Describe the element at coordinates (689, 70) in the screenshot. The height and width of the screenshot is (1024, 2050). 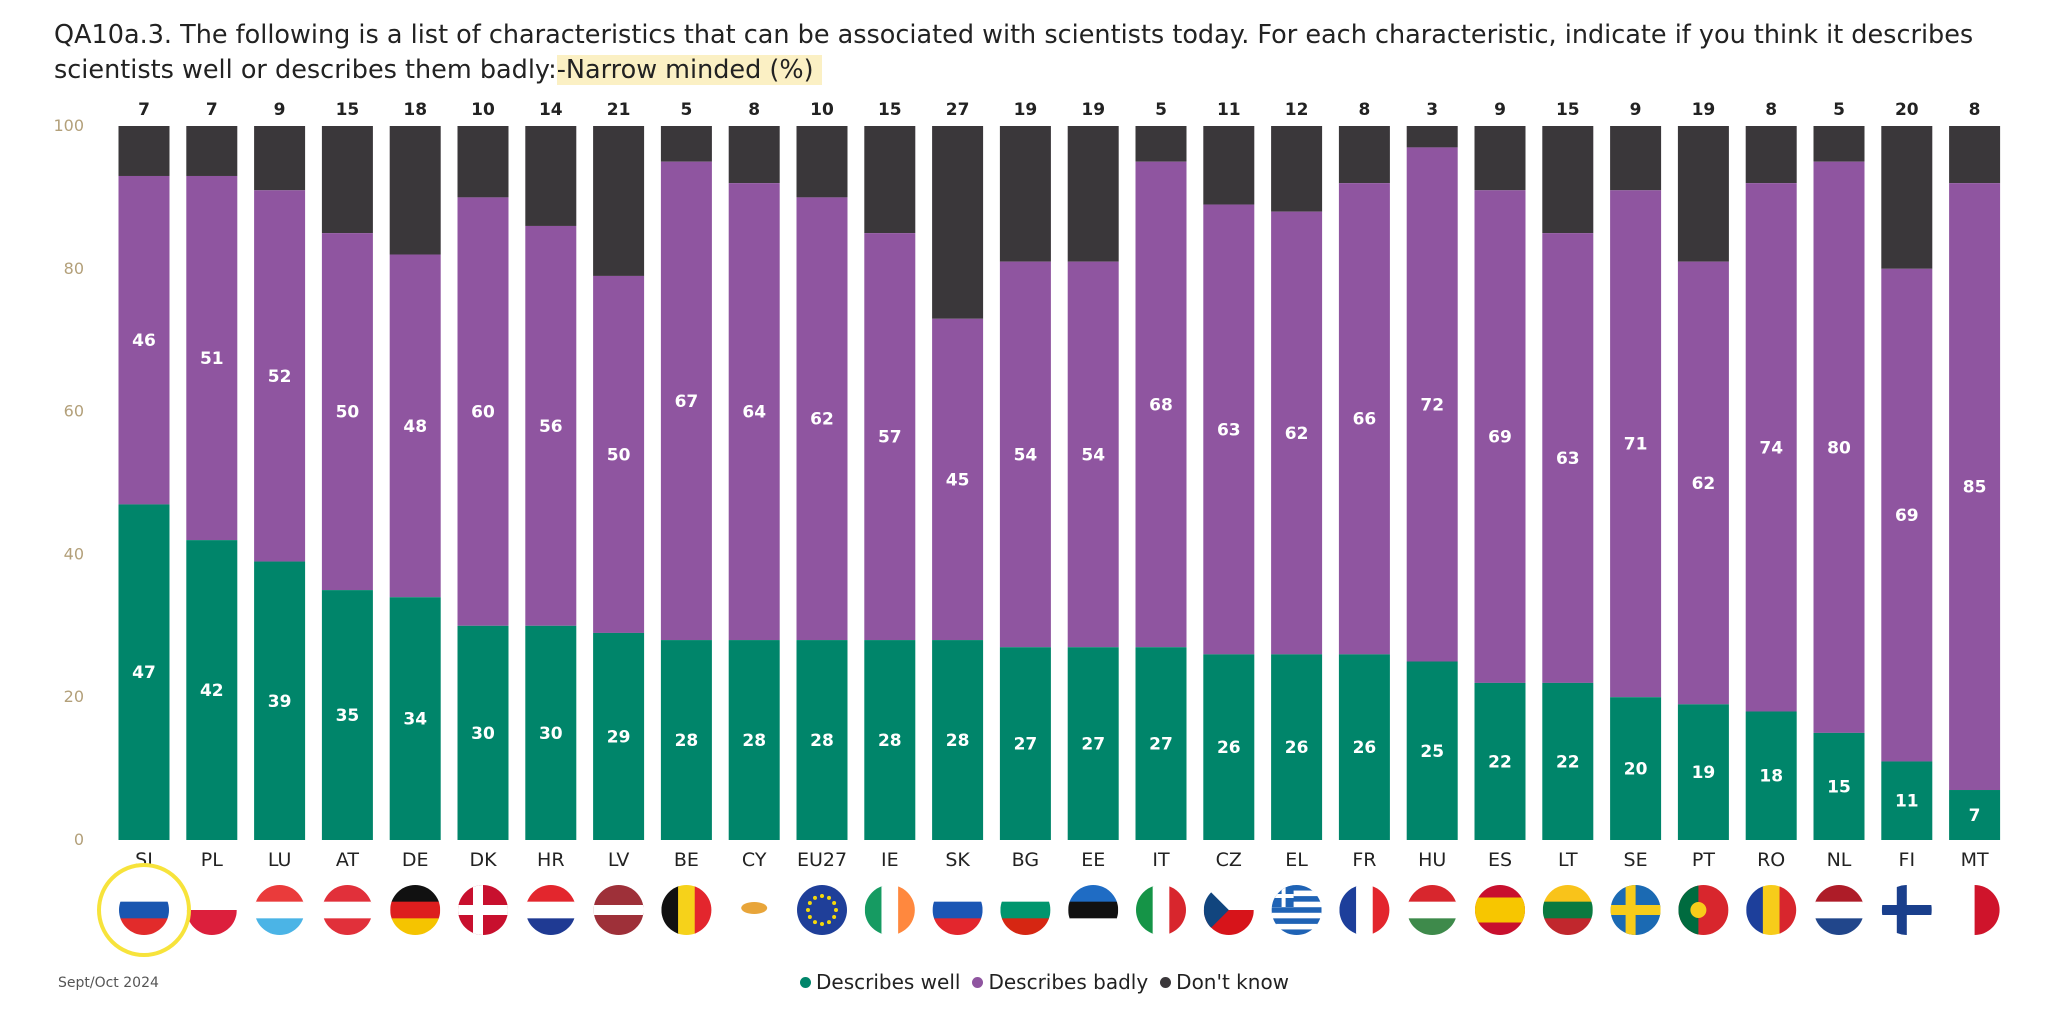
I see `title-highlight: -Narrow minded (%)` at that location.